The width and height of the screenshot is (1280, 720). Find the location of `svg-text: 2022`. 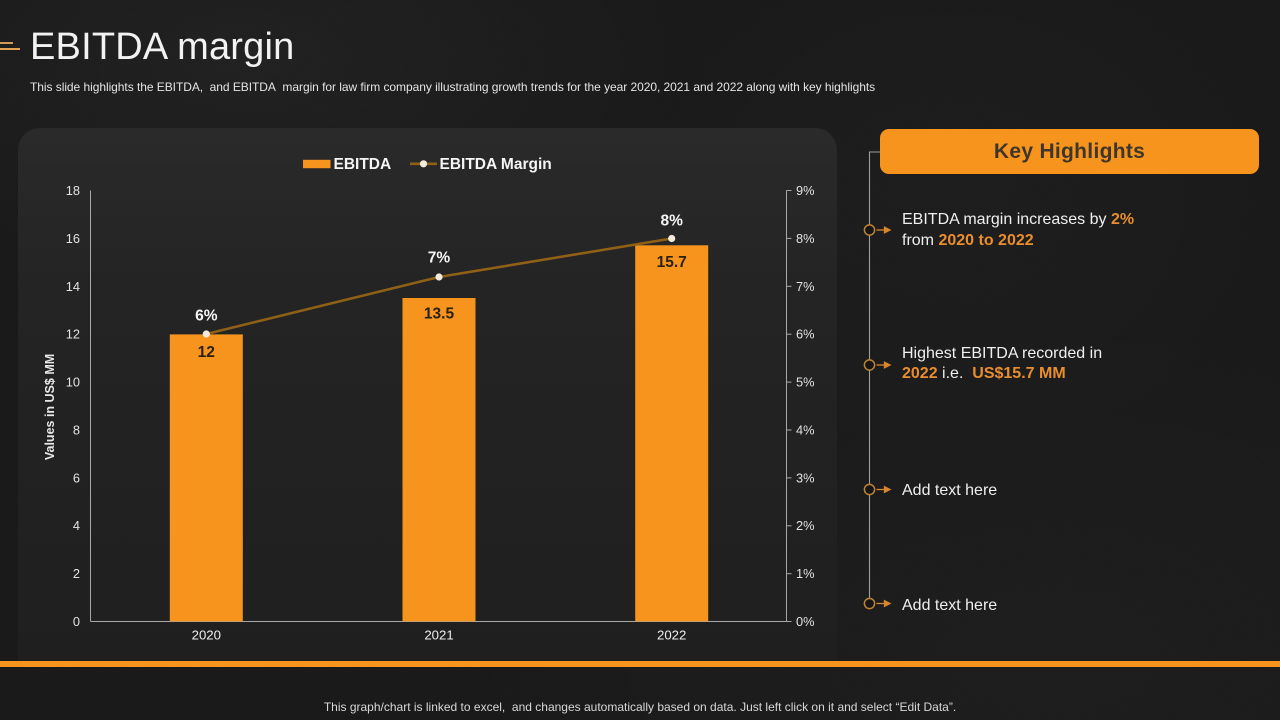

svg-text: 2022 is located at coordinates (671, 635).